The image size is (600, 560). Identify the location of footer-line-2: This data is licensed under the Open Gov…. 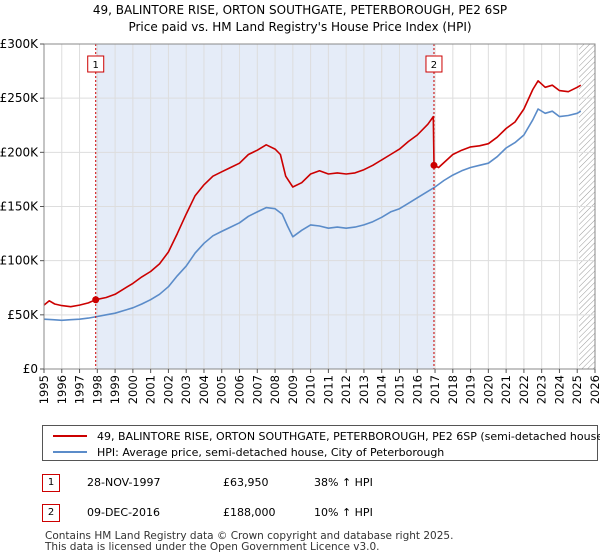
(212, 547).